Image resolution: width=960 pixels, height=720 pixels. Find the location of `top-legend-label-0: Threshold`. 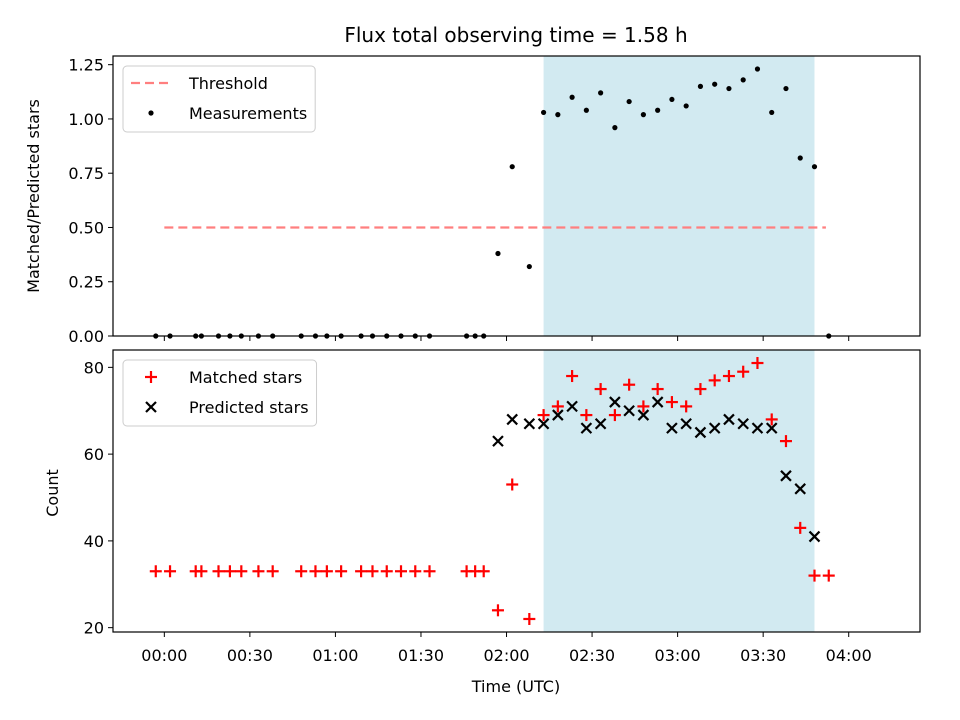

top-legend-label-0: Threshold is located at coordinates (228, 83).